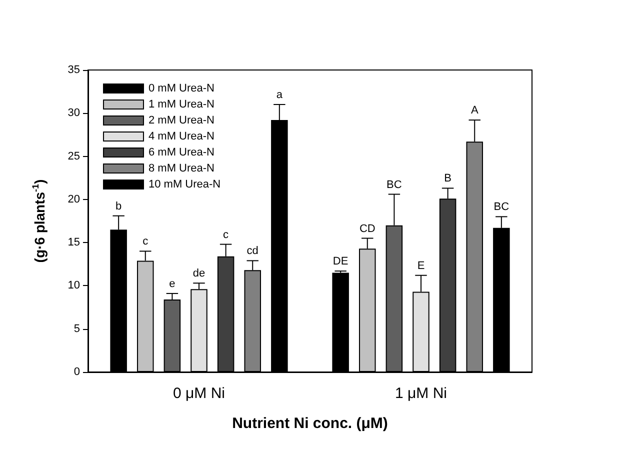  I want to click on y-tick-label: 35, so click(74, 70).